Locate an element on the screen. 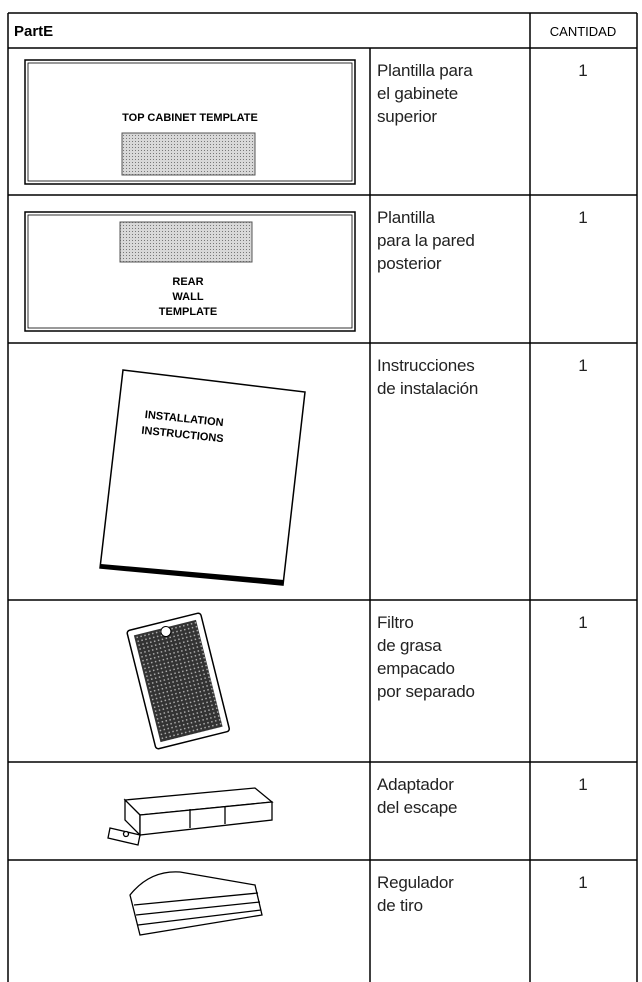 This screenshot has height=982, width=642. image-label: REAR is located at coordinates (187, 282).